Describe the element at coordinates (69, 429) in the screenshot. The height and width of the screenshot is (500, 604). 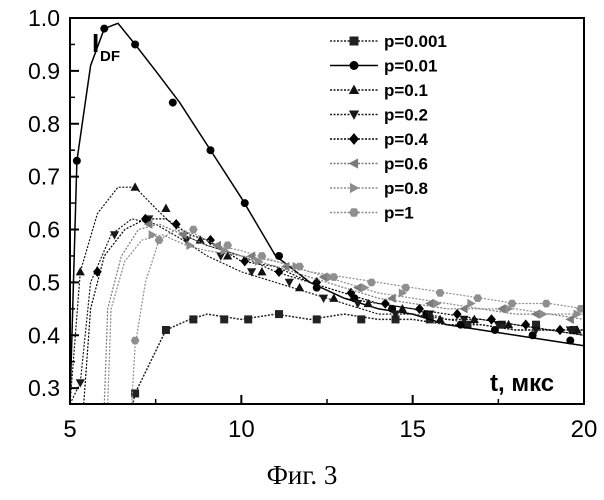
I see `x-tick-label: 5` at that location.